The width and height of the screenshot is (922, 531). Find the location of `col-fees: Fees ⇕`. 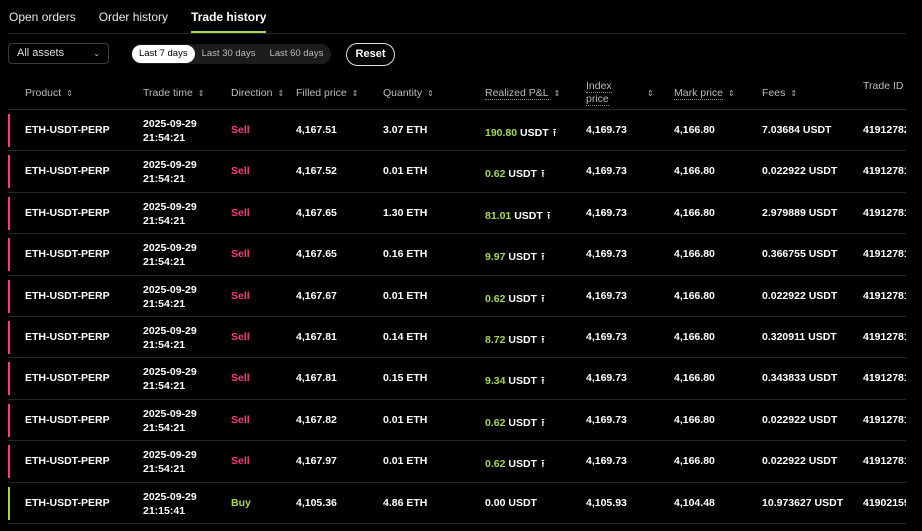

col-fees: Fees ⇕ is located at coordinates (779, 93).